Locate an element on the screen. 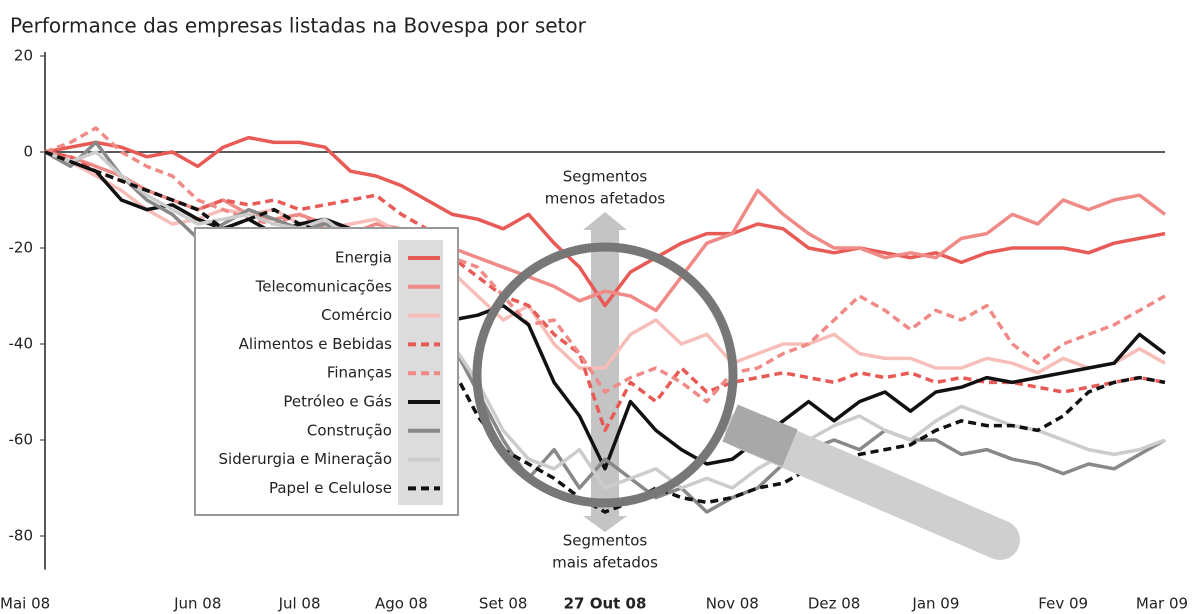 The image size is (1197, 614). x-tick-label: Mar 09 is located at coordinates (1162, 604).